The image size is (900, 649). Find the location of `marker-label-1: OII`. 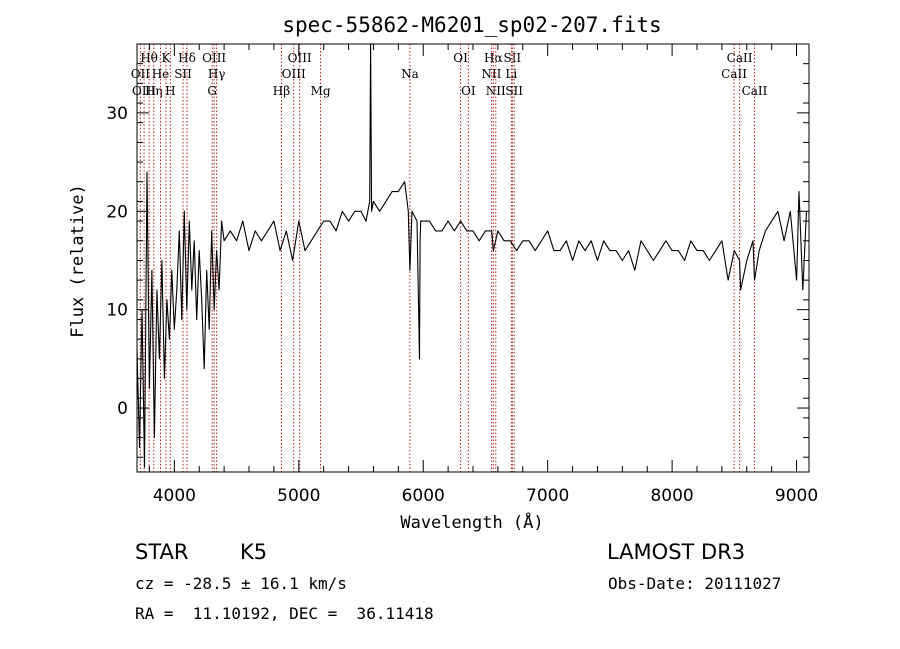

marker-label-1: OII is located at coordinates (141, 74).